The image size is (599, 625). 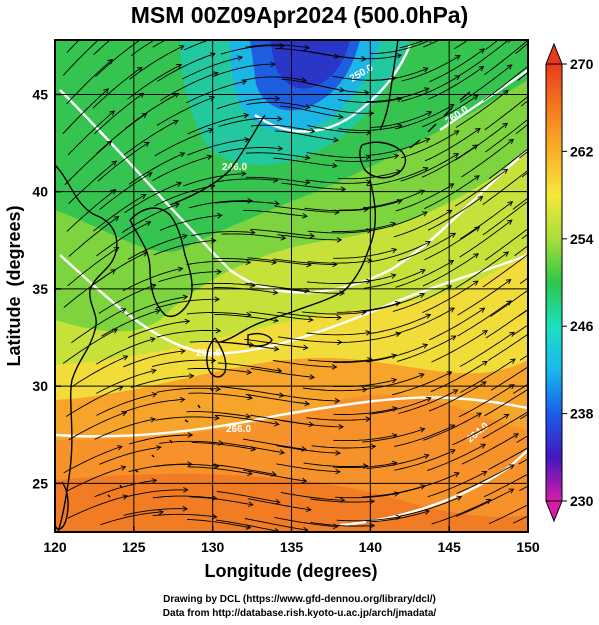 What do you see at coordinates (528, 547) in the screenshot?
I see `x-tick-label: 150` at bounding box center [528, 547].